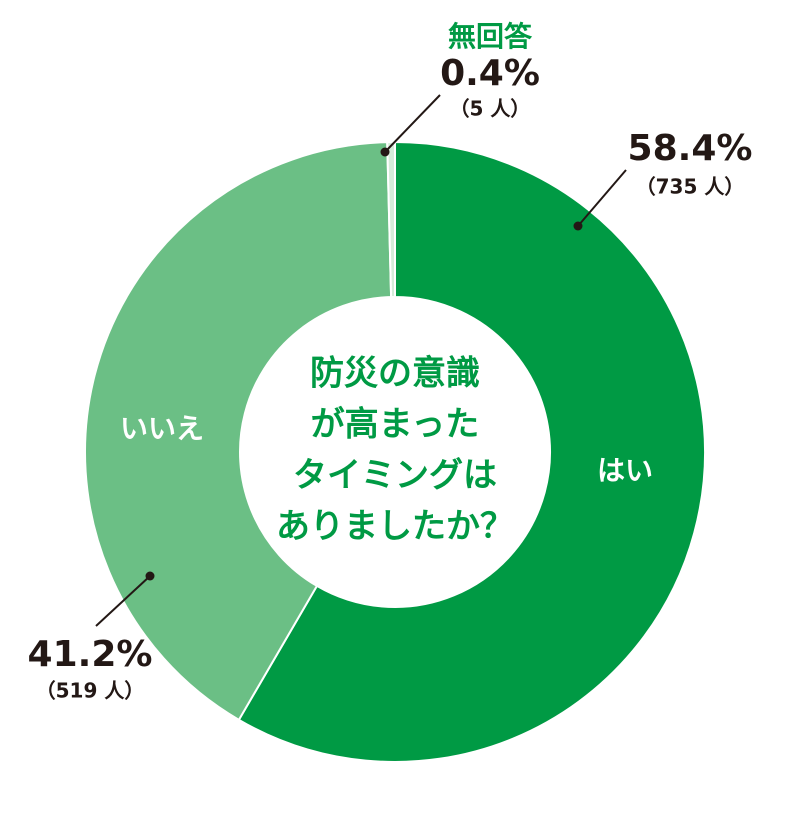 This screenshot has height=820, width=788. Describe the element at coordinates (391, 219) in the screenshot. I see `slice` at that location.